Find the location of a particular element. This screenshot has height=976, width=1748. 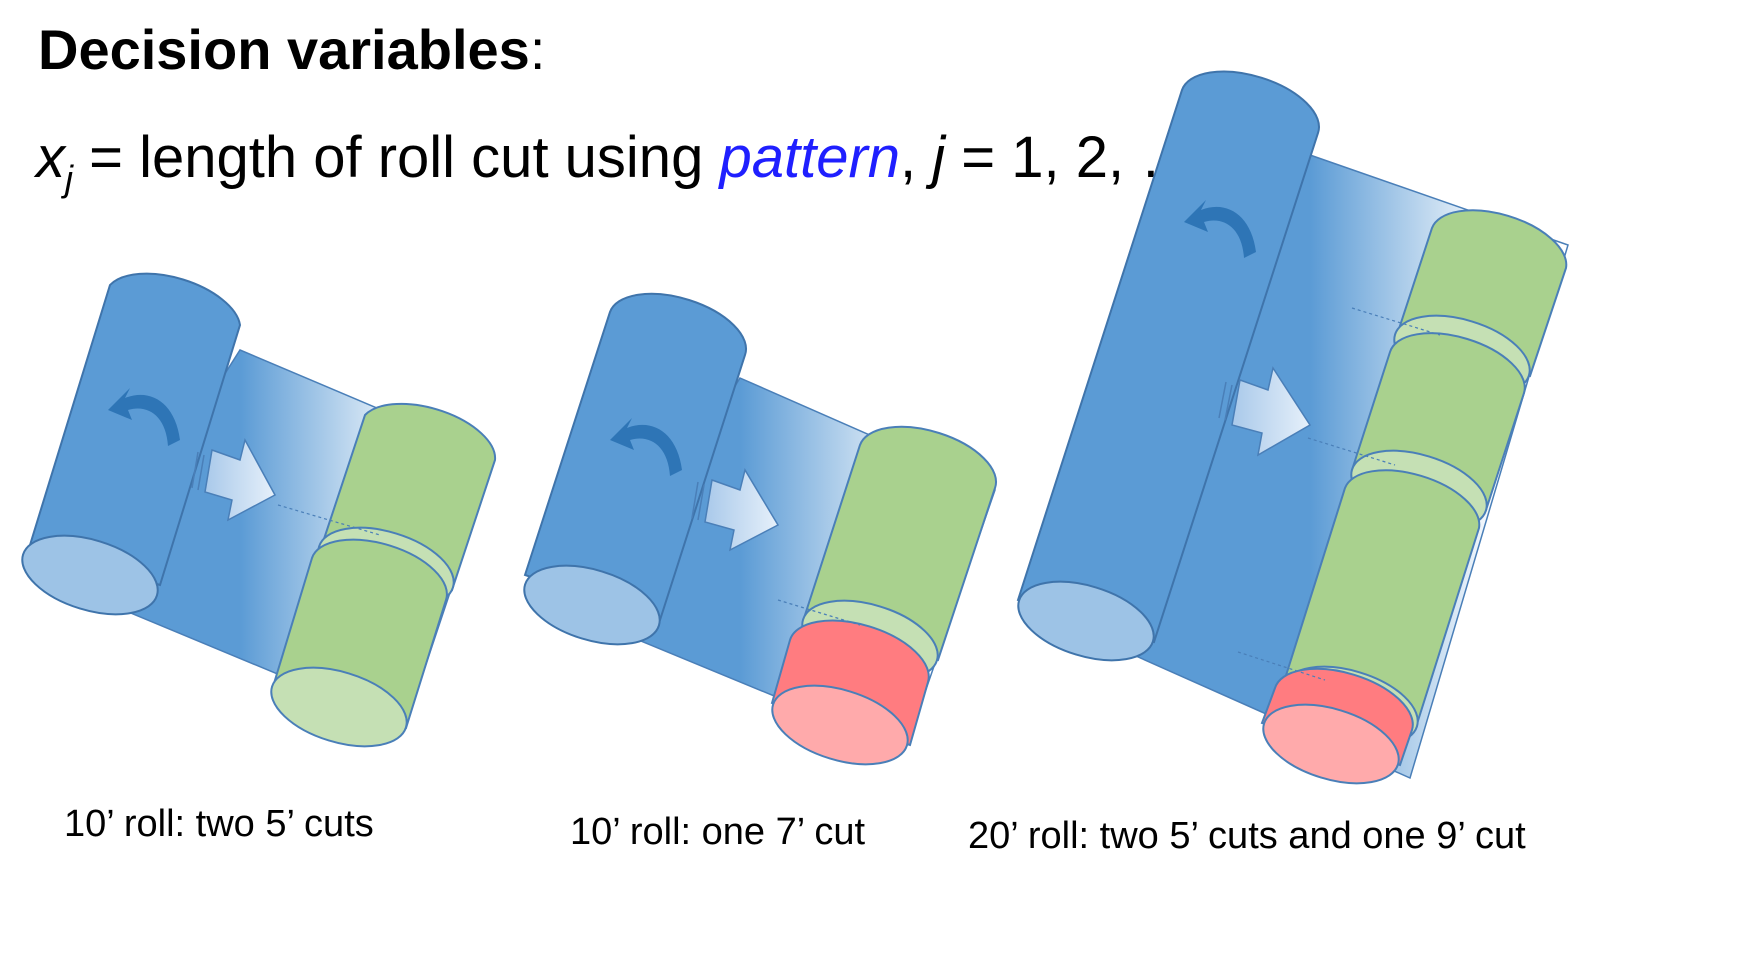

title-colon: : is located at coordinates (537, 49).